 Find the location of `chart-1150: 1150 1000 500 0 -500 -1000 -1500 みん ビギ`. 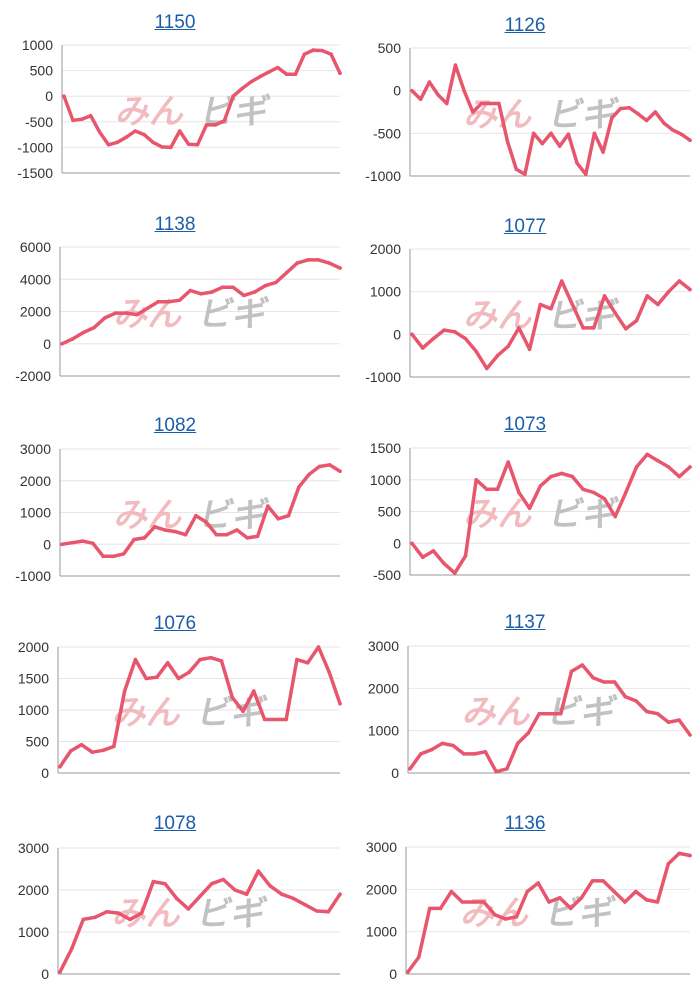

chart-1150: 1150 1000 500 0 -500 -1000 -1500 みん ビギ is located at coordinates (175, 100).